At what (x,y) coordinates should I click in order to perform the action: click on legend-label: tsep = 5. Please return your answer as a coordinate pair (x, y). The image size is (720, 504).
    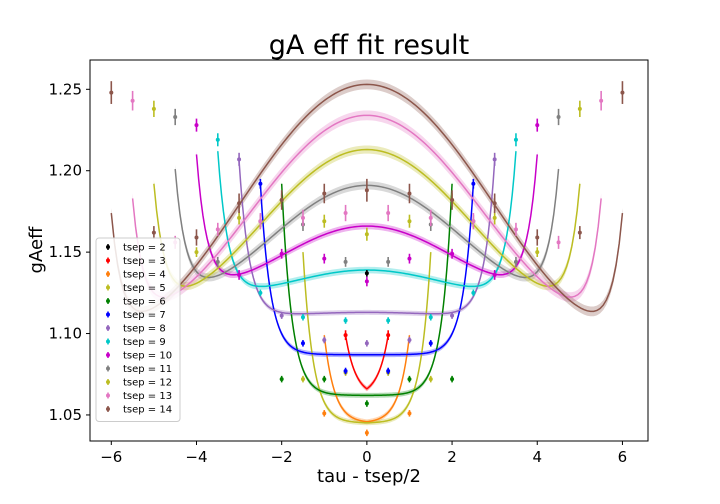
    Looking at the image, I should click on (144, 288).